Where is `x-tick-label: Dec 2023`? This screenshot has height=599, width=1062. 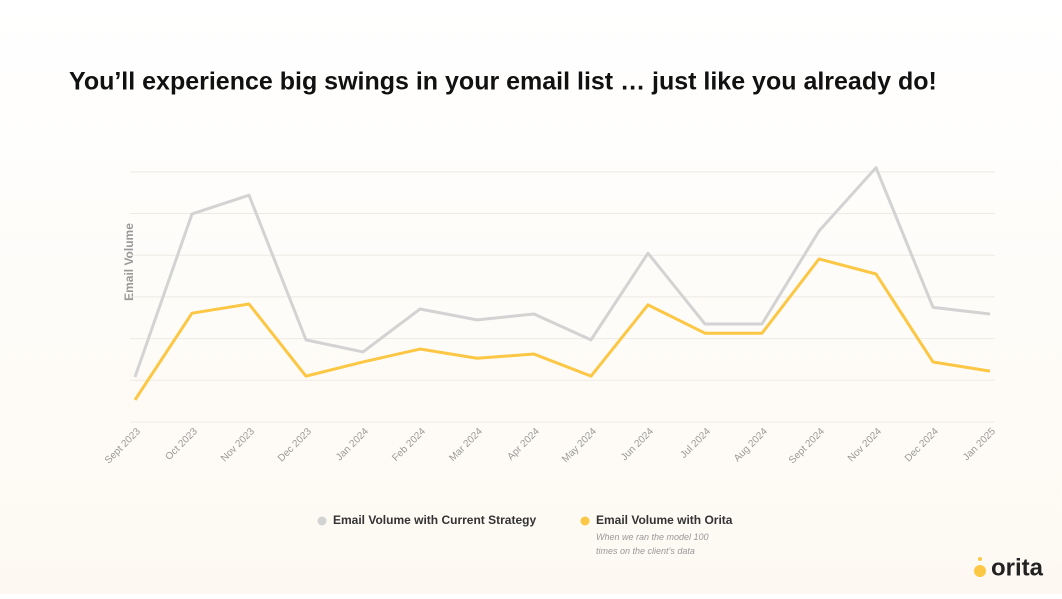 x-tick-label: Dec 2023 is located at coordinates (295, 445).